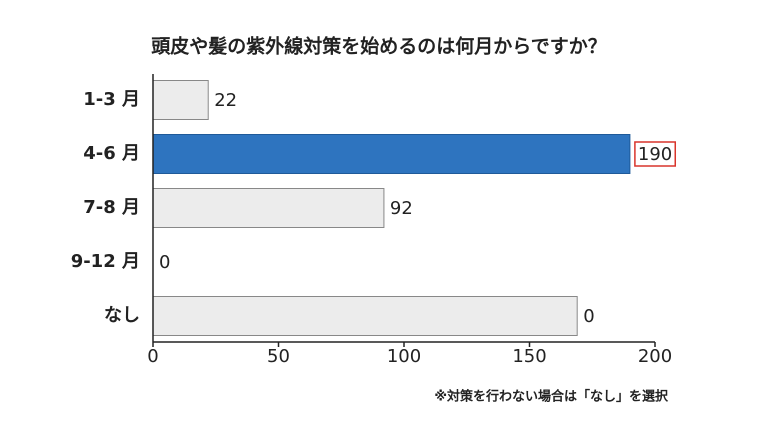  What do you see at coordinates (225, 100) in the screenshot?
I see `value-label: 22` at bounding box center [225, 100].